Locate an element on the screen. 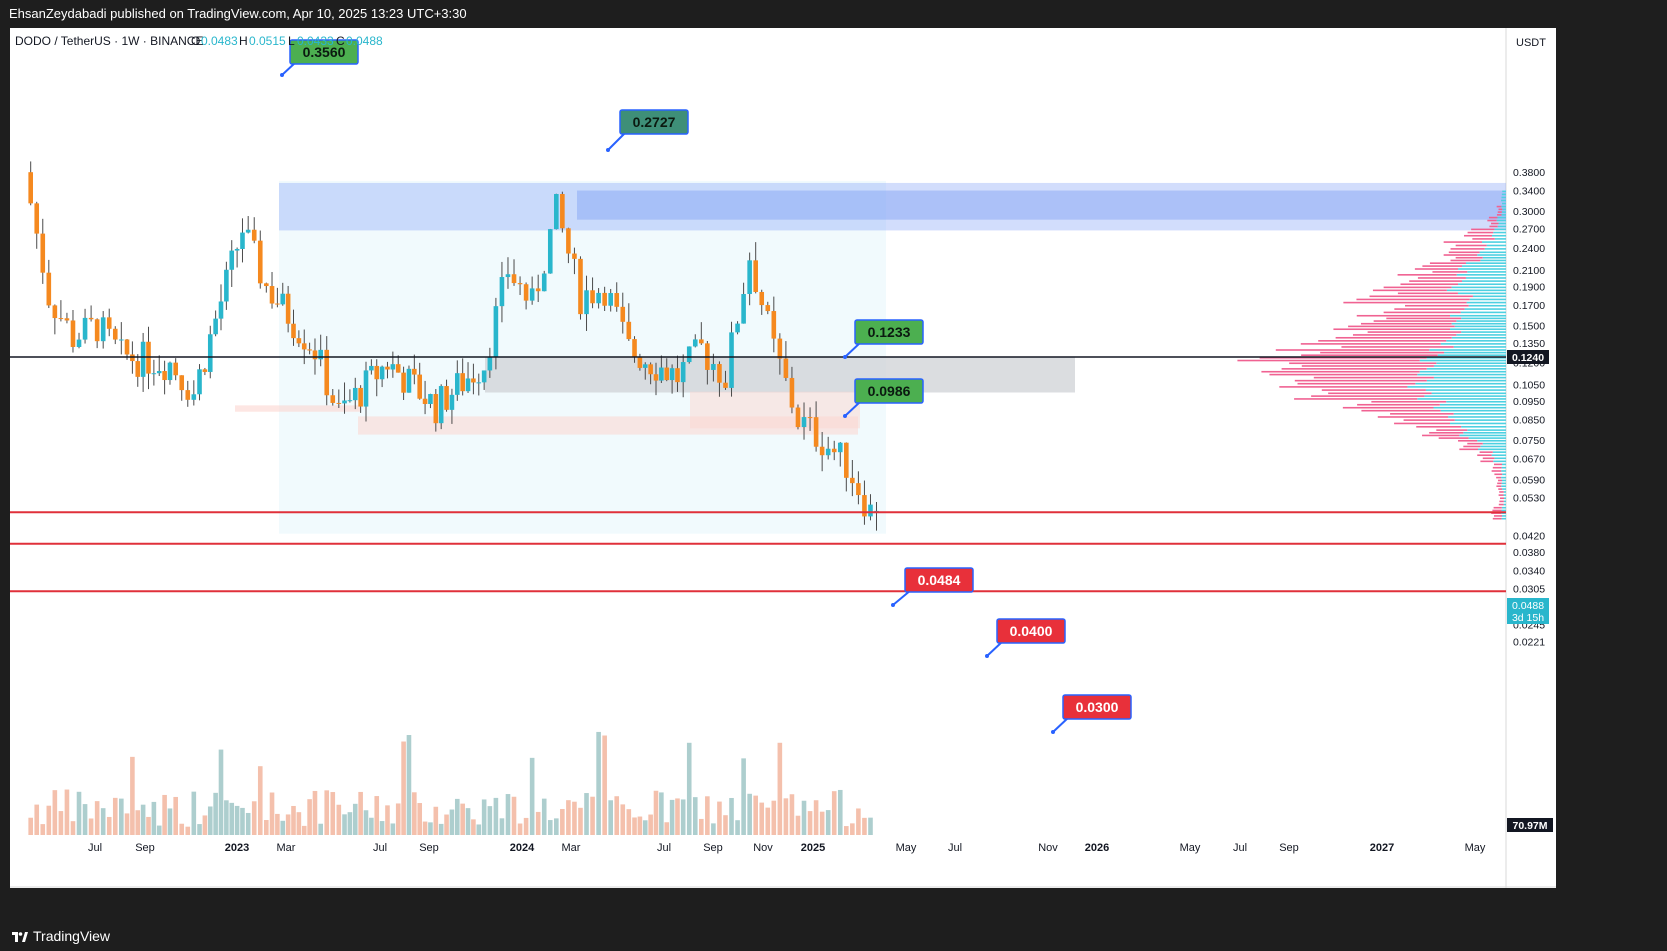 The image size is (1667, 951). tradingview-footer: TradingView is located at coordinates (833, 936).